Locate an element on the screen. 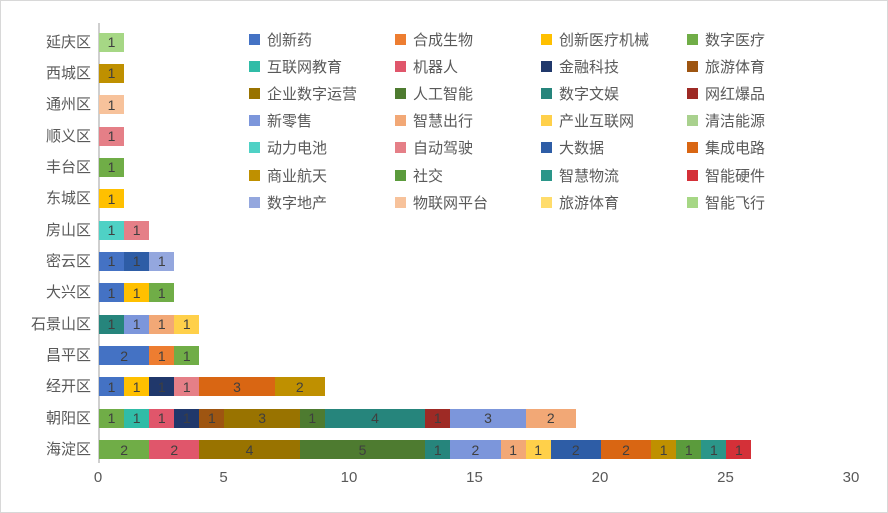 The image size is (888, 513). y-axis-label: 房山区 is located at coordinates (68, 230).